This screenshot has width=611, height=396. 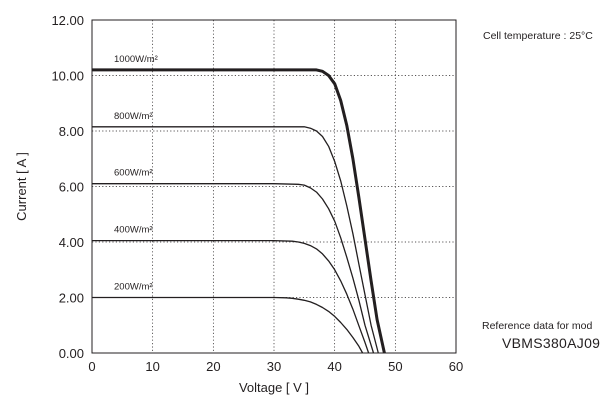 I want to click on series-label: 800W/m², so click(x=133, y=116).